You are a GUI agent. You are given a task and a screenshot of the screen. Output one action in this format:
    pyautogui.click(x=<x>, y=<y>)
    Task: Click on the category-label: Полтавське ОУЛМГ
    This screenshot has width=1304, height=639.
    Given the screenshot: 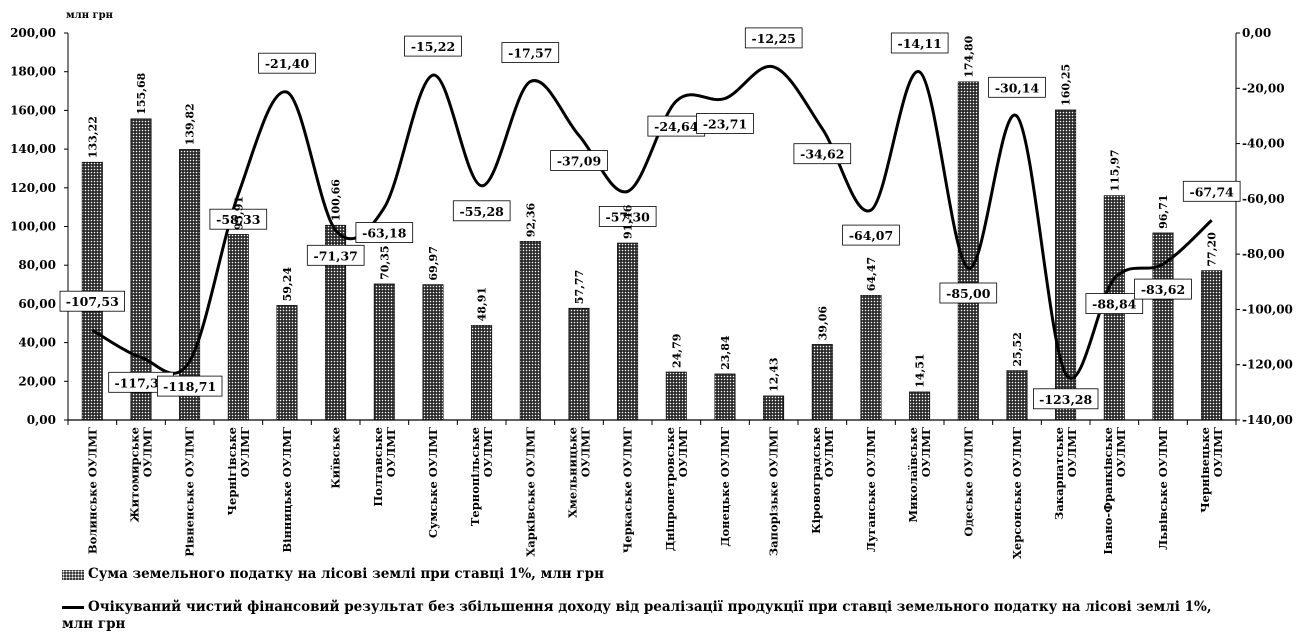 What is the action you would take?
    pyautogui.click(x=384, y=467)
    